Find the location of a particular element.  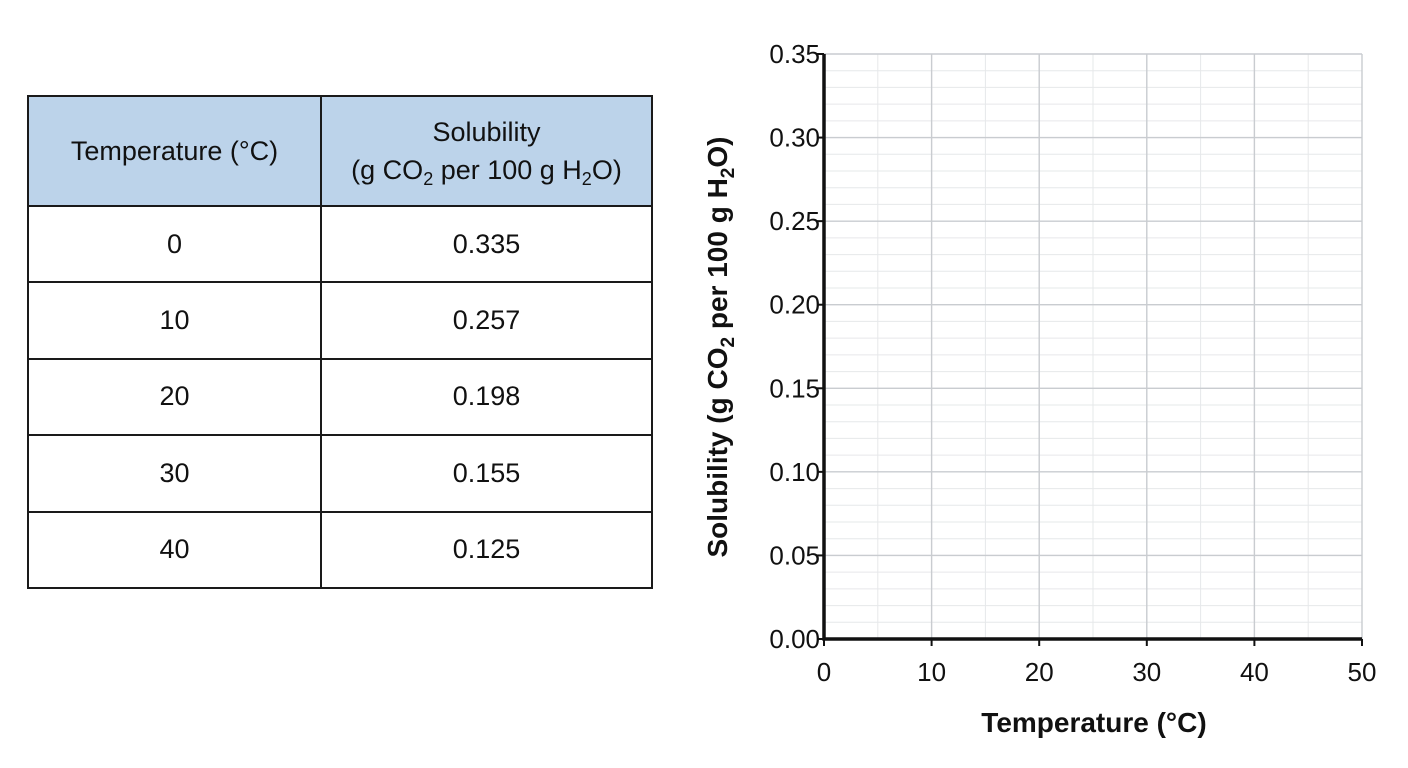

y-tick-label: 0.25 is located at coordinates (794, 221).